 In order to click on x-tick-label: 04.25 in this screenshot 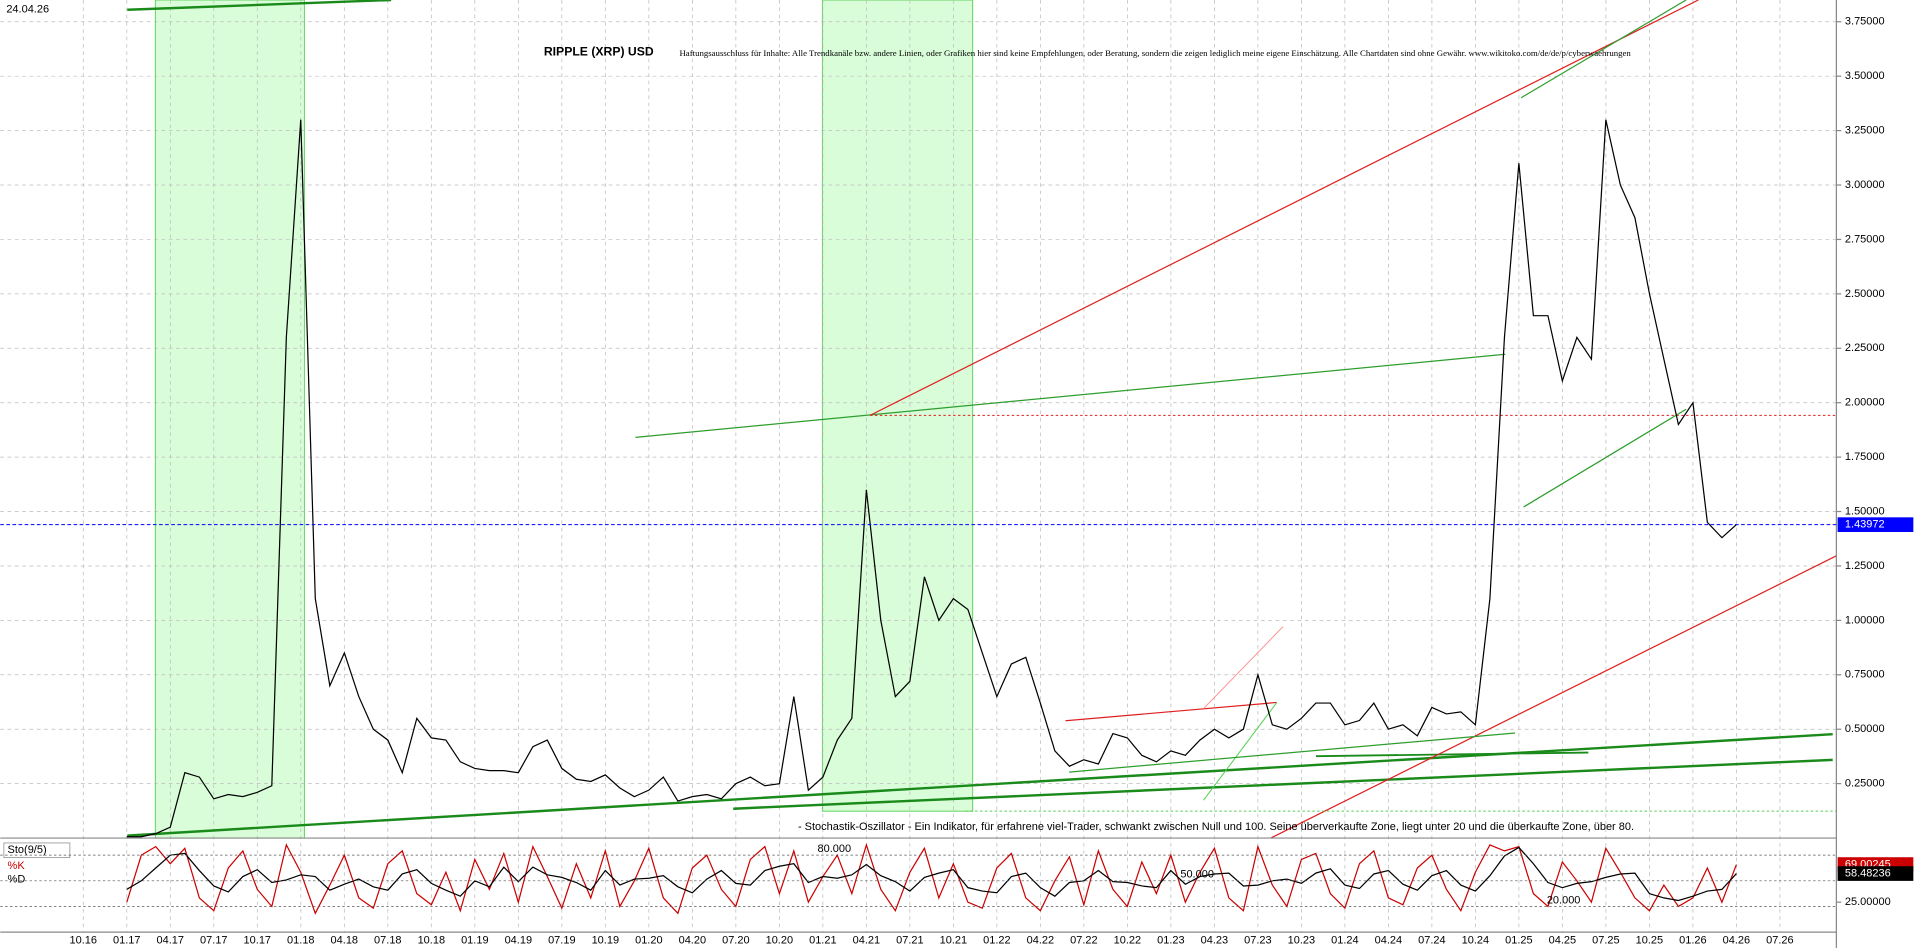, I will do `click(1562, 941)`.